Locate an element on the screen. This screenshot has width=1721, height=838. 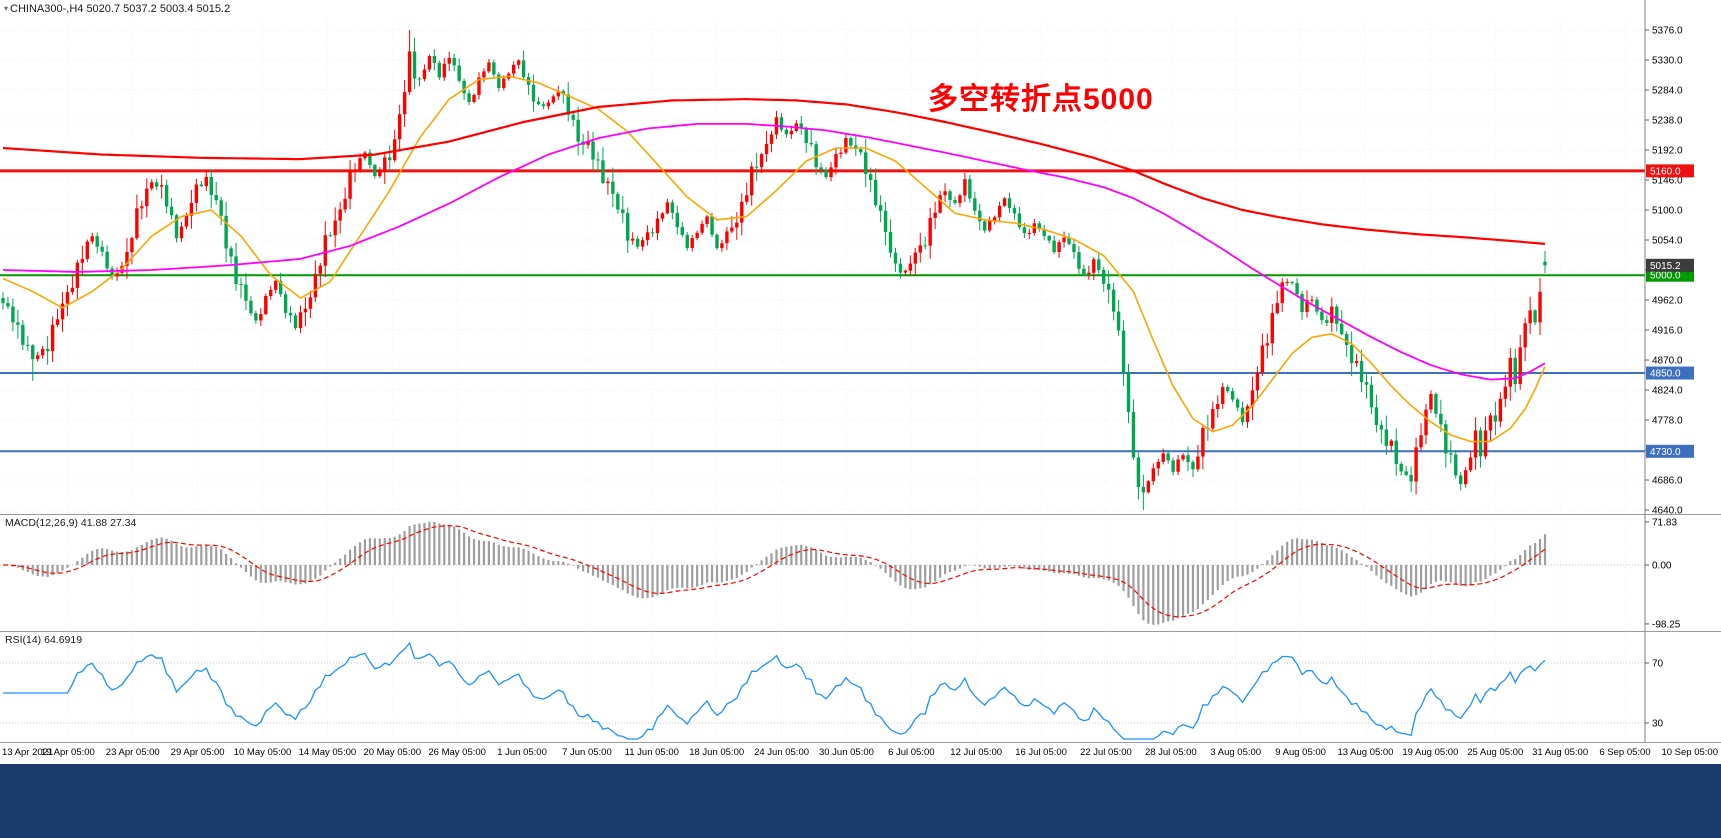
macd-signal-line is located at coordinates (774, 571).